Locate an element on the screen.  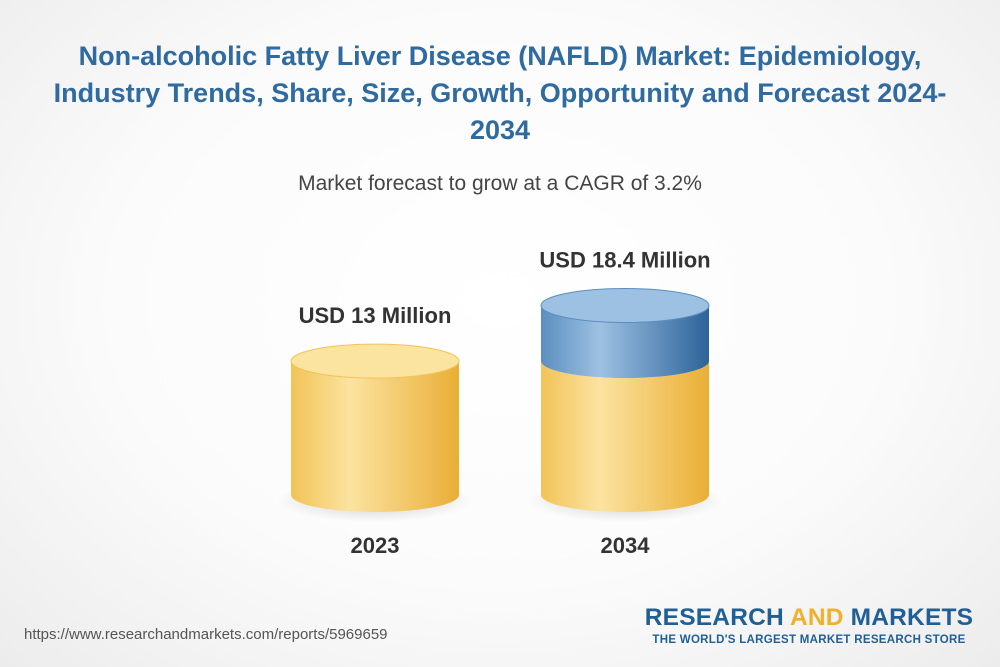
data-label-2023: USD 13 Million is located at coordinates (375, 315).